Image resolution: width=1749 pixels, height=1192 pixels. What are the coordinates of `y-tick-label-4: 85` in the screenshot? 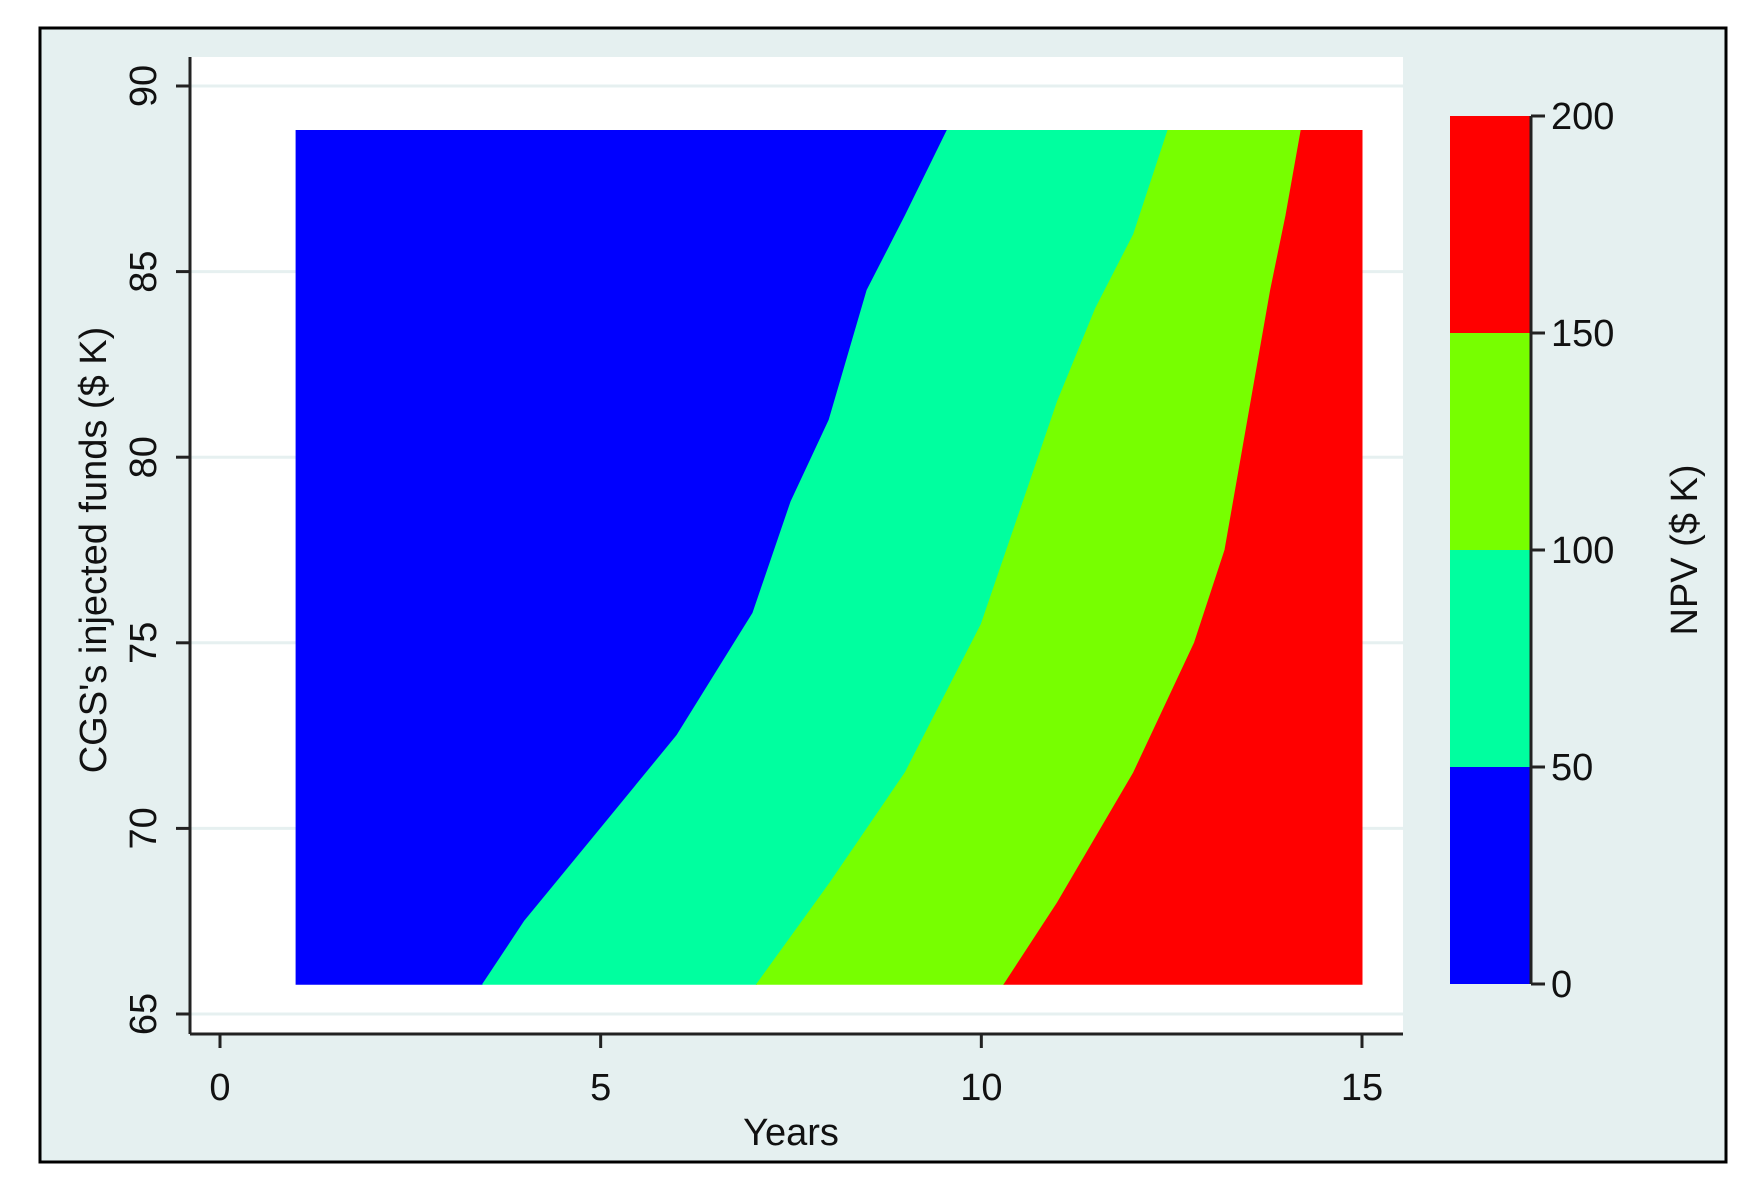 It's located at (144, 271).